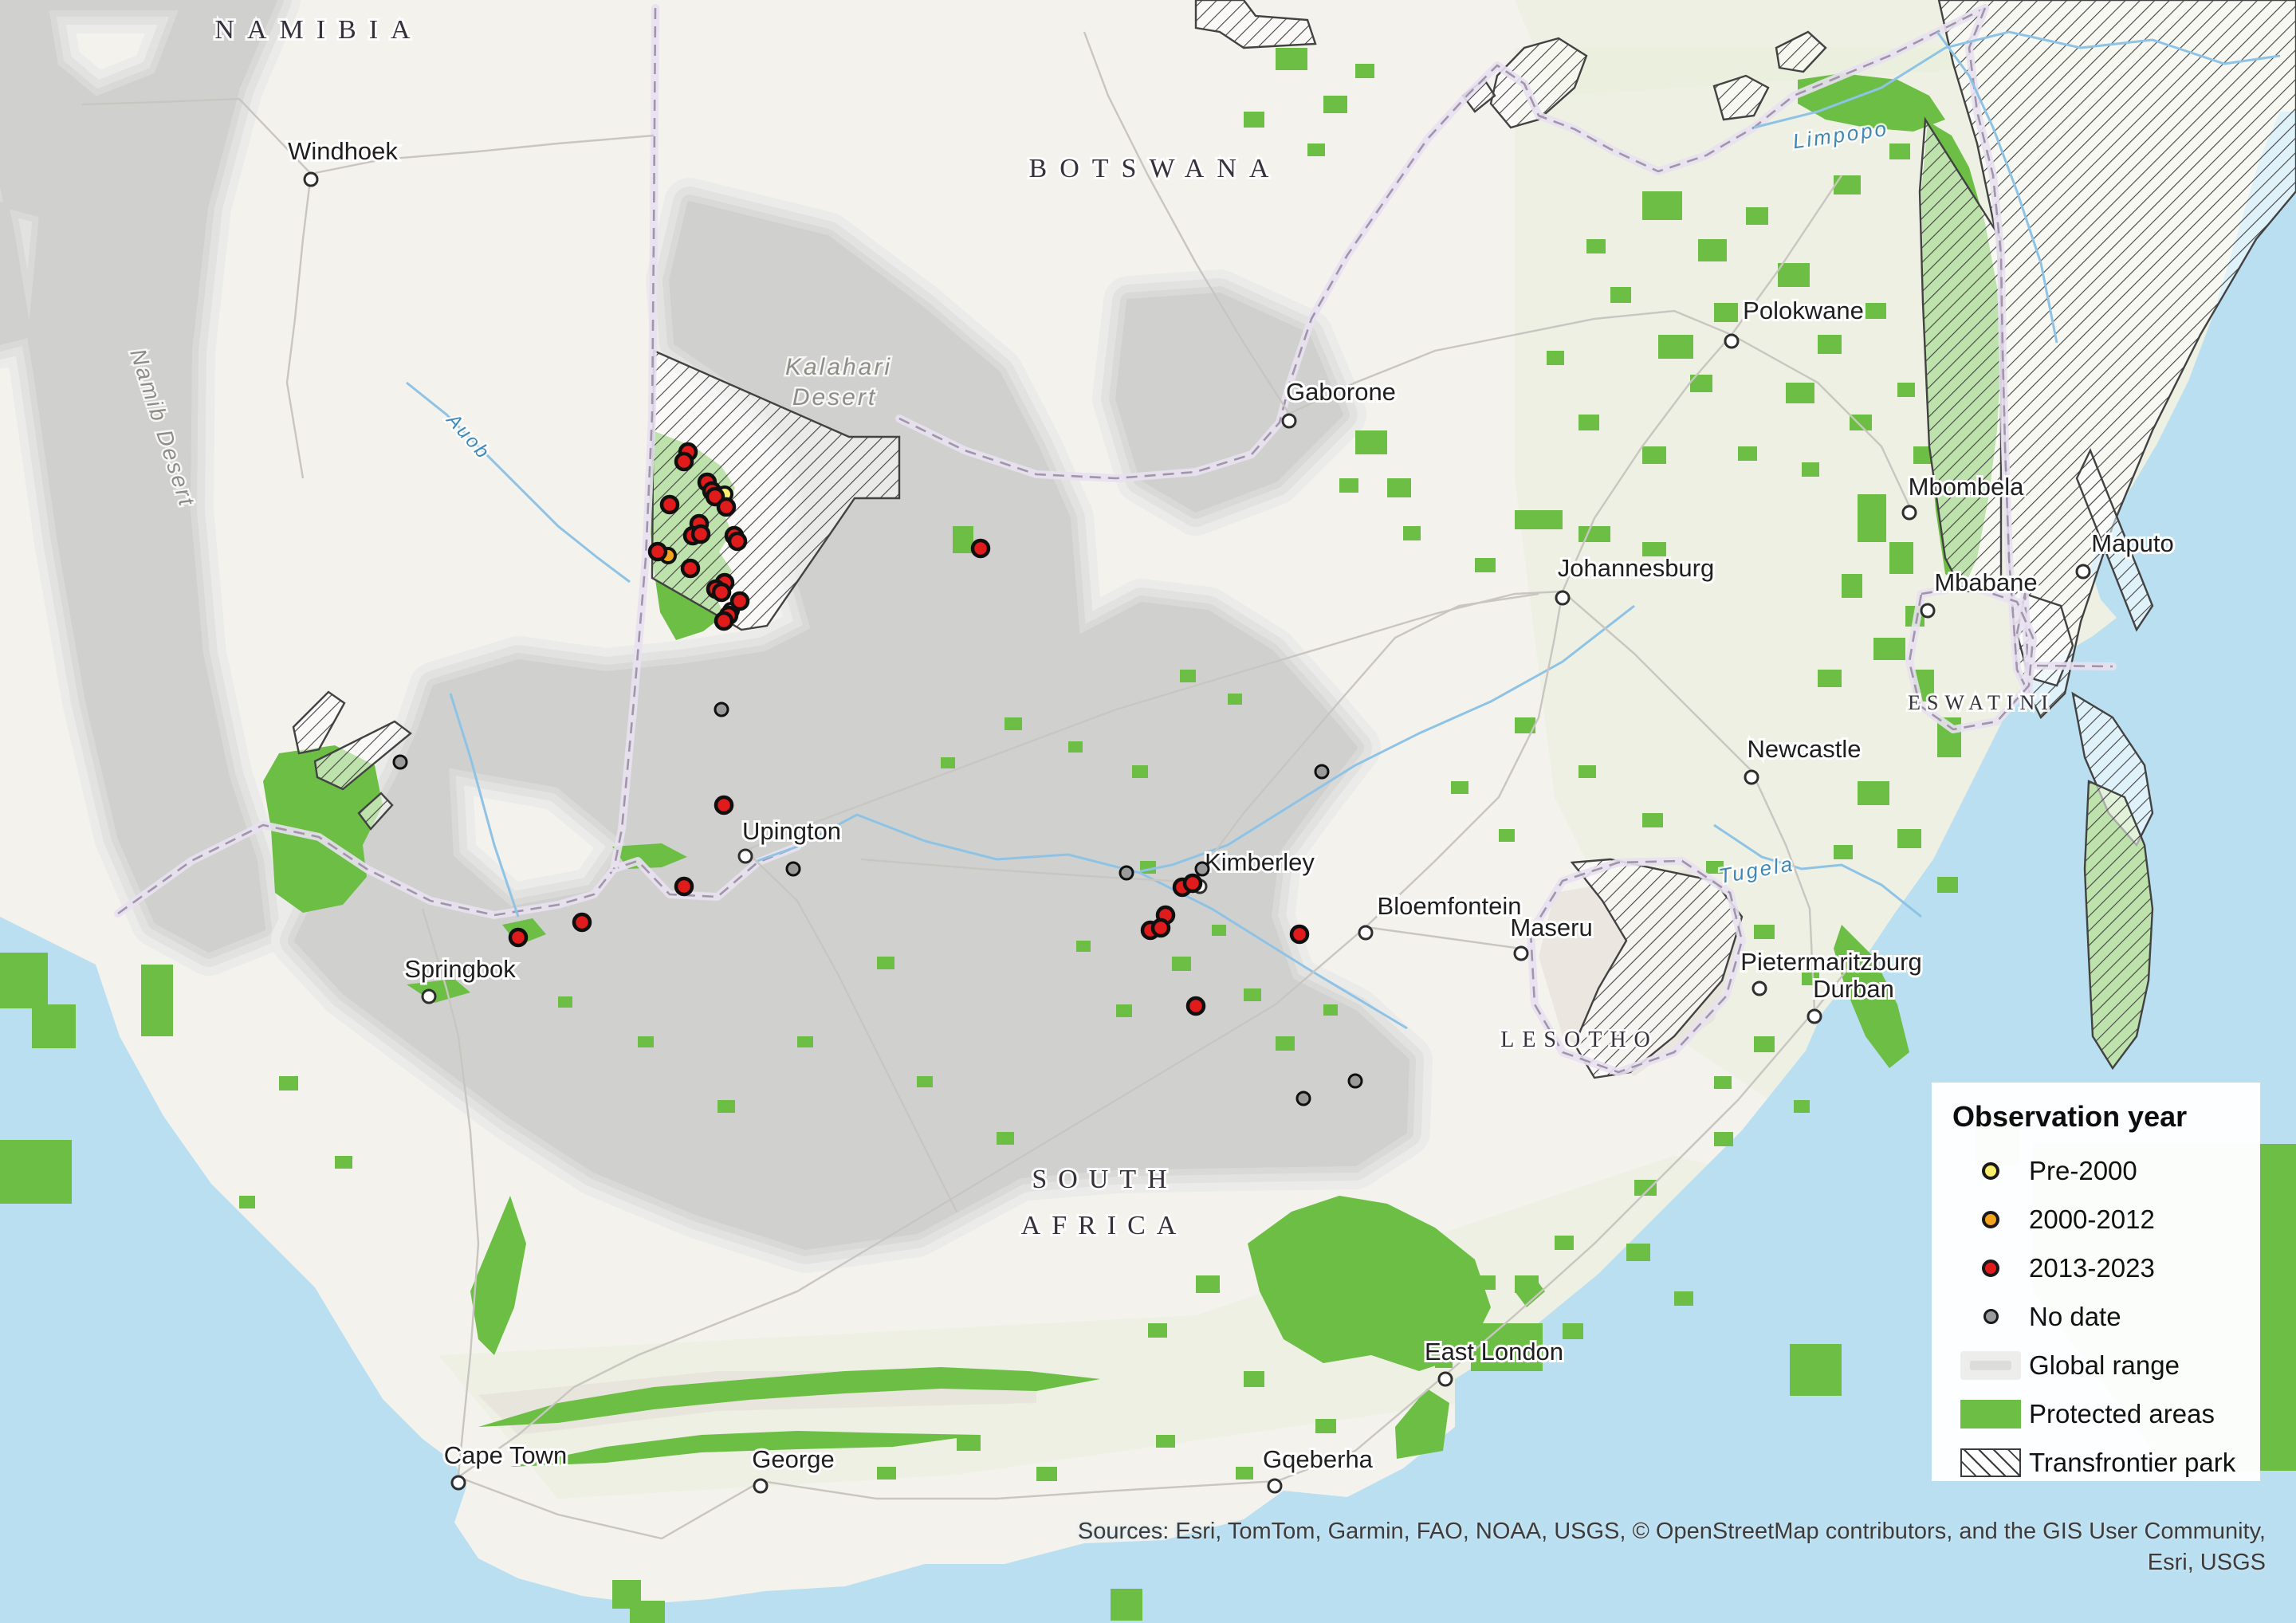 The height and width of the screenshot is (1623, 2296). Describe the element at coordinates (2106, 1219) in the screenshot. I see `legend-item-2000-2012: 2000-2012` at that location.